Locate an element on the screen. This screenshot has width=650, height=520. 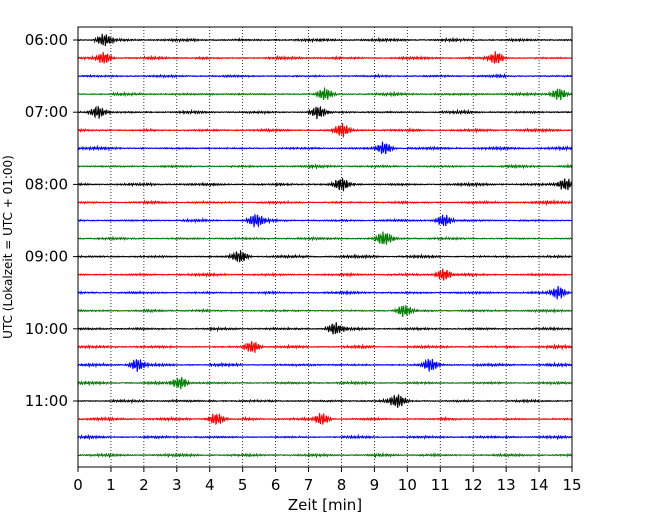
x-tick-label: 15 is located at coordinates (571, 485).